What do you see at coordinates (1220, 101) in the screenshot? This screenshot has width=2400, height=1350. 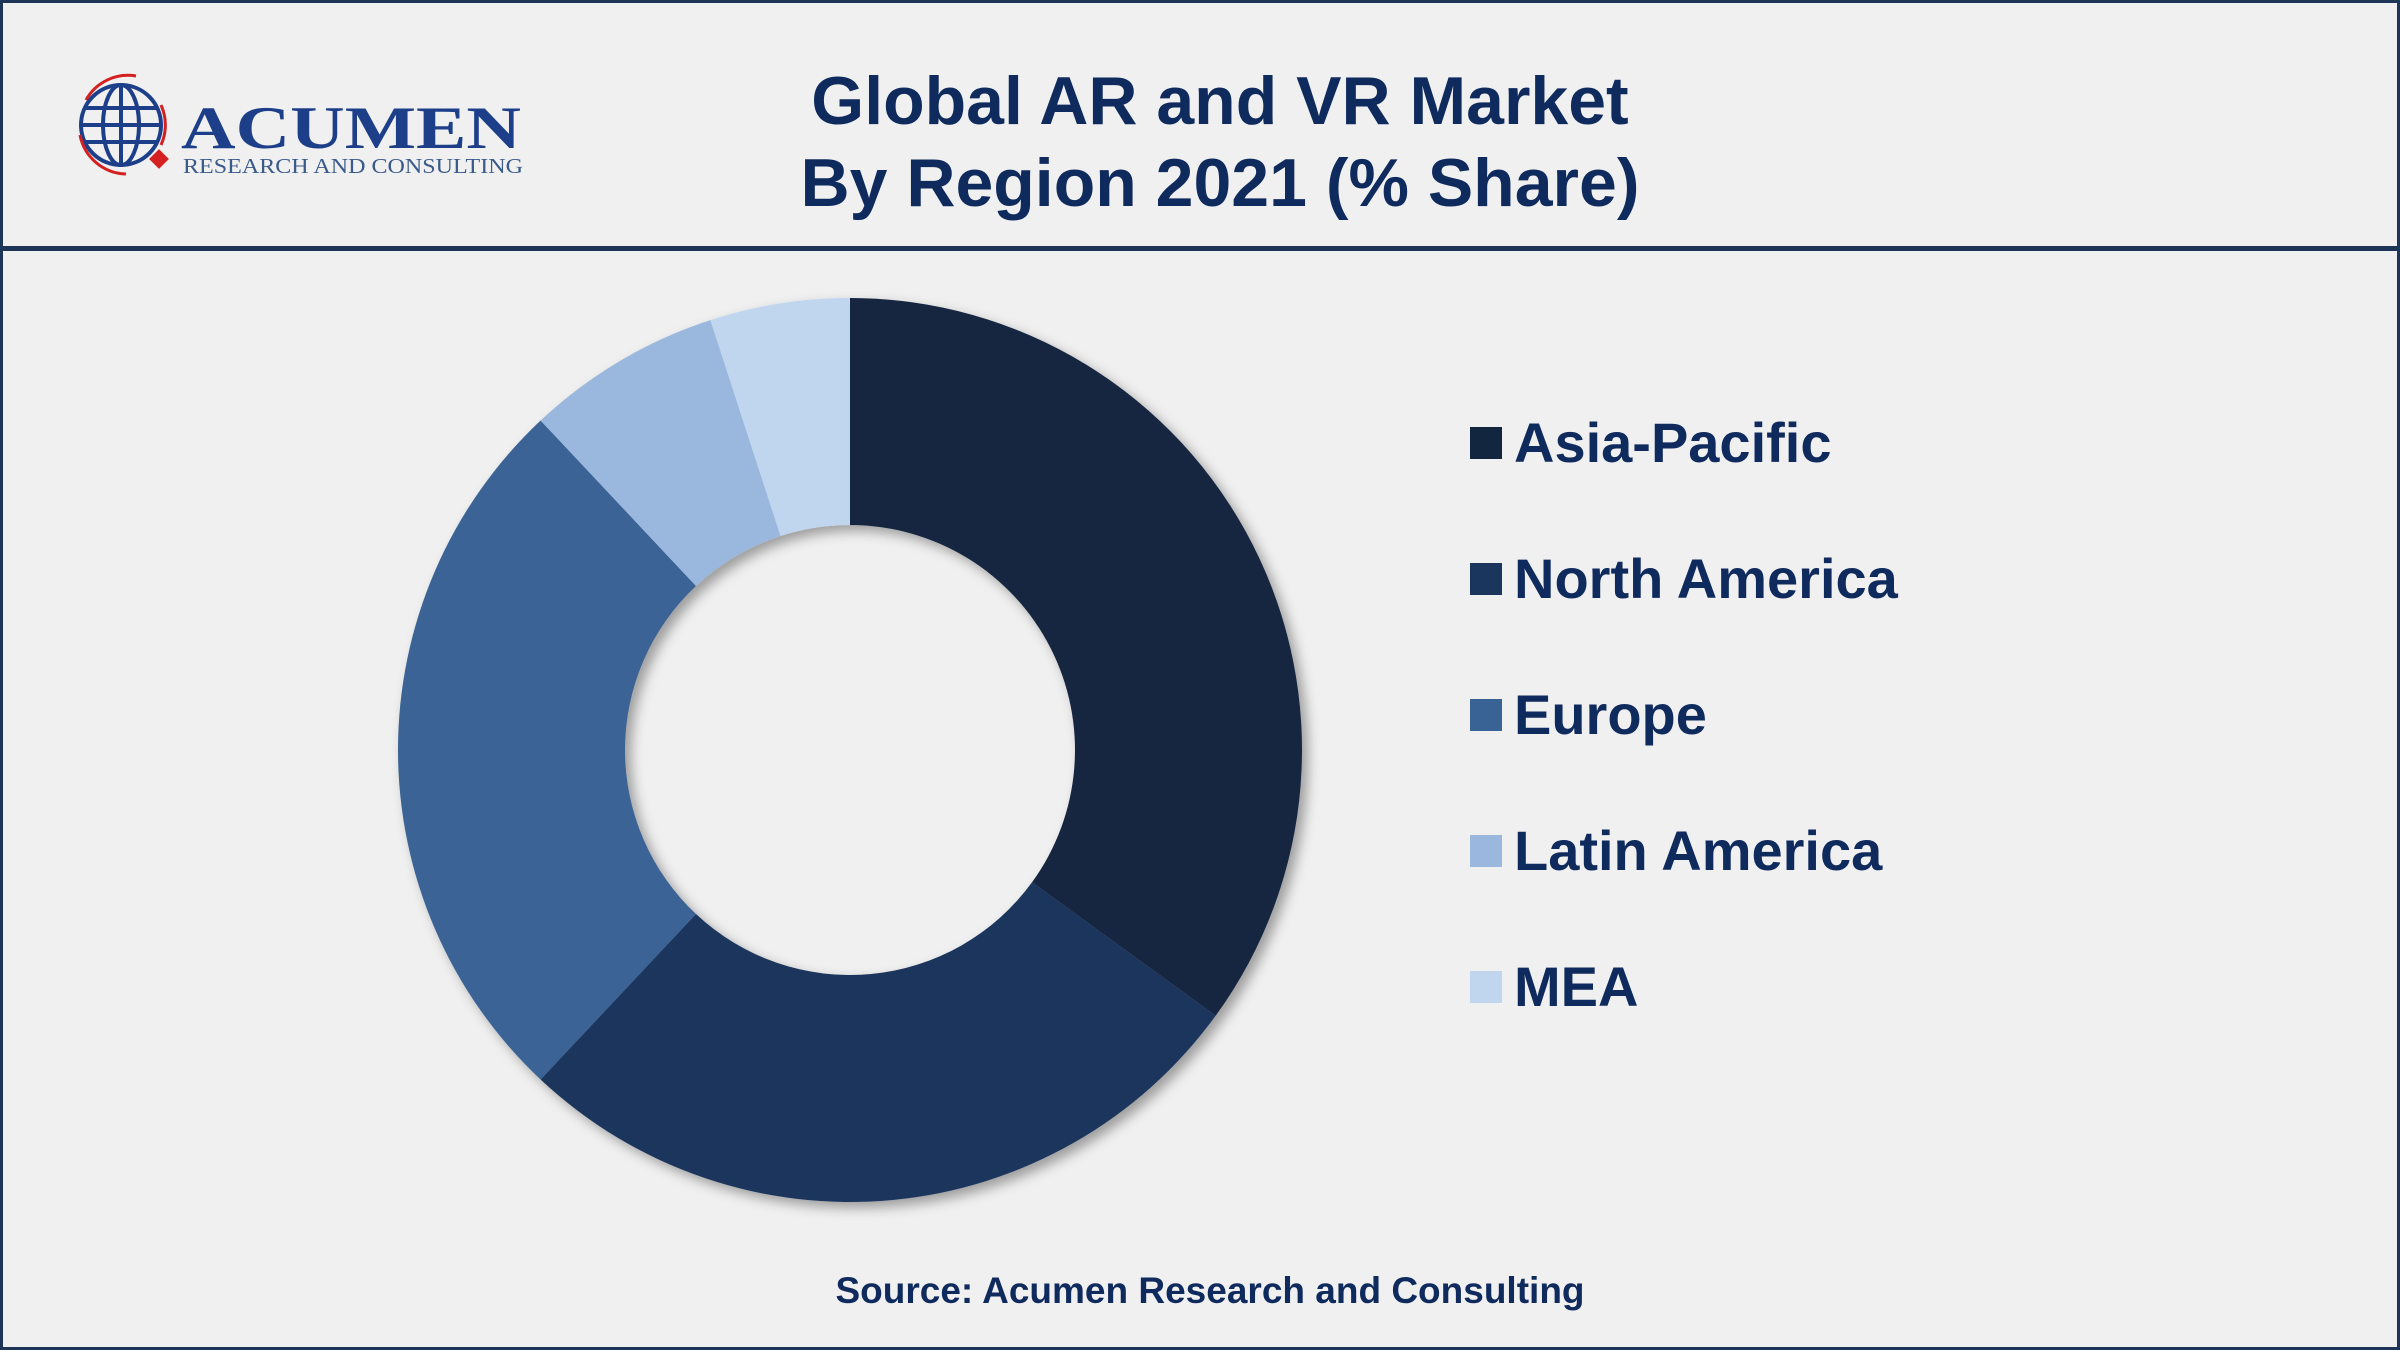 I see `title-line-1: Global AR and VR Market` at bounding box center [1220, 101].